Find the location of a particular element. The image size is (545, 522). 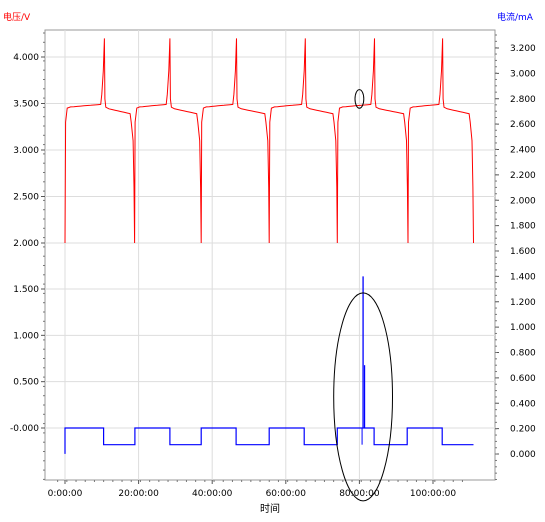

right-tick-label: 0.400 is located at coordinates (523, 404).